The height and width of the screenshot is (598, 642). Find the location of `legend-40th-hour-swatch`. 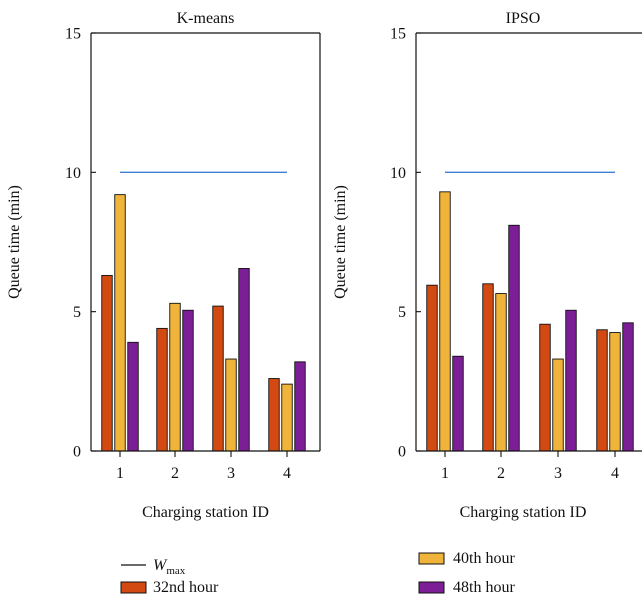

legend-40th-hour-swatch is located at coordinates (431, 558).